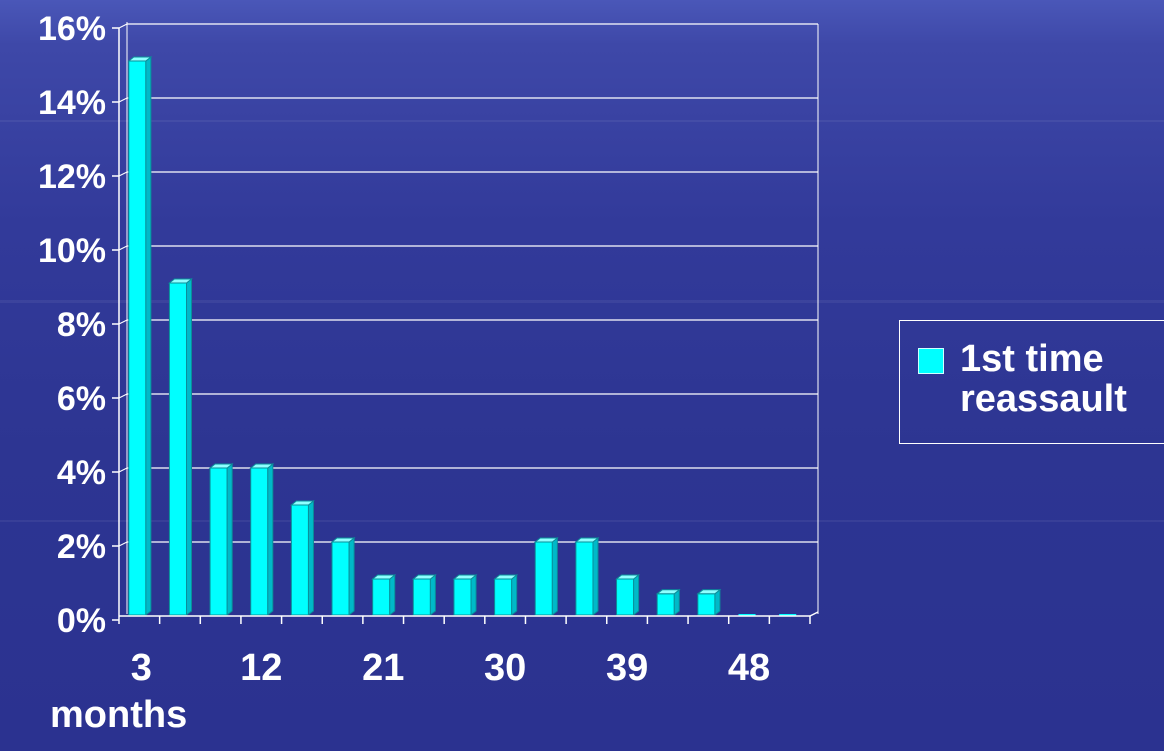 This screenshot has height=751, width=1164. What do you see at coordinates (141, 668) in the screenshot?
I see `x-tick-label: 3` at bounding box center [141, 668].